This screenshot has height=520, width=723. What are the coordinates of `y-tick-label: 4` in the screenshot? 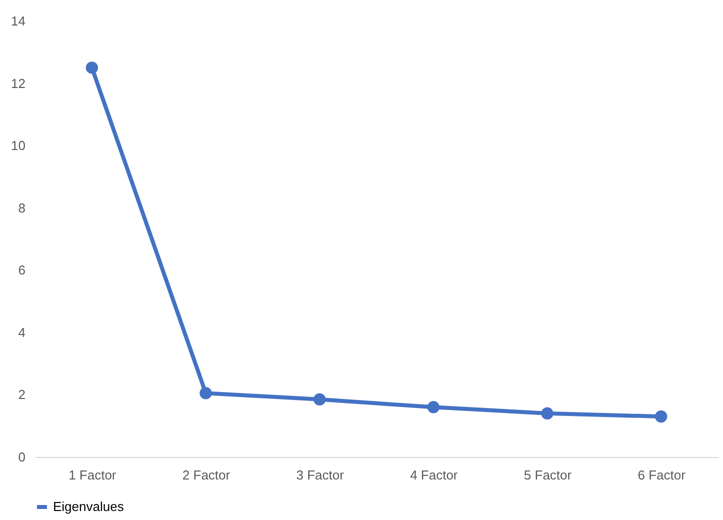 It's located at (22, 332).